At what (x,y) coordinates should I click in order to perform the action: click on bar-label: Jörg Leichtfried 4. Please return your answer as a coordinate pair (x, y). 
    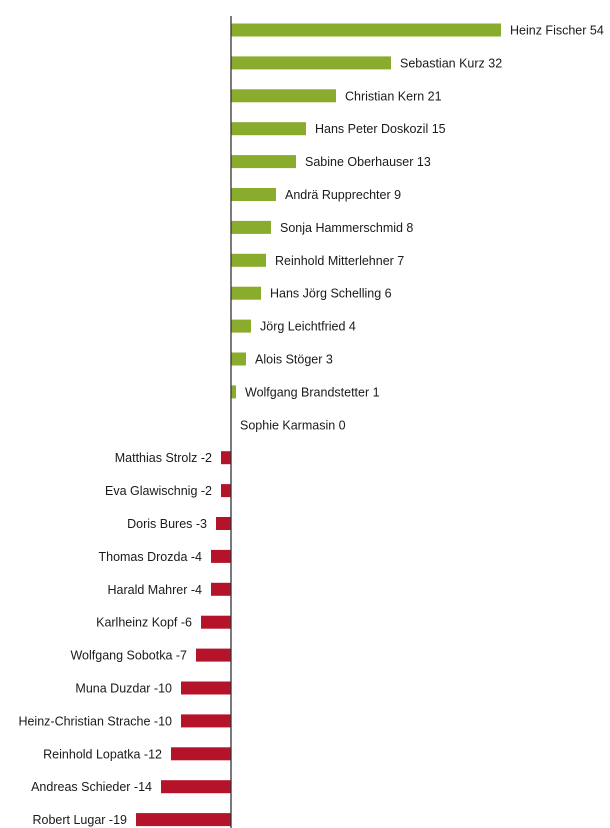
    Looking at the image, I should click on (308, 327).